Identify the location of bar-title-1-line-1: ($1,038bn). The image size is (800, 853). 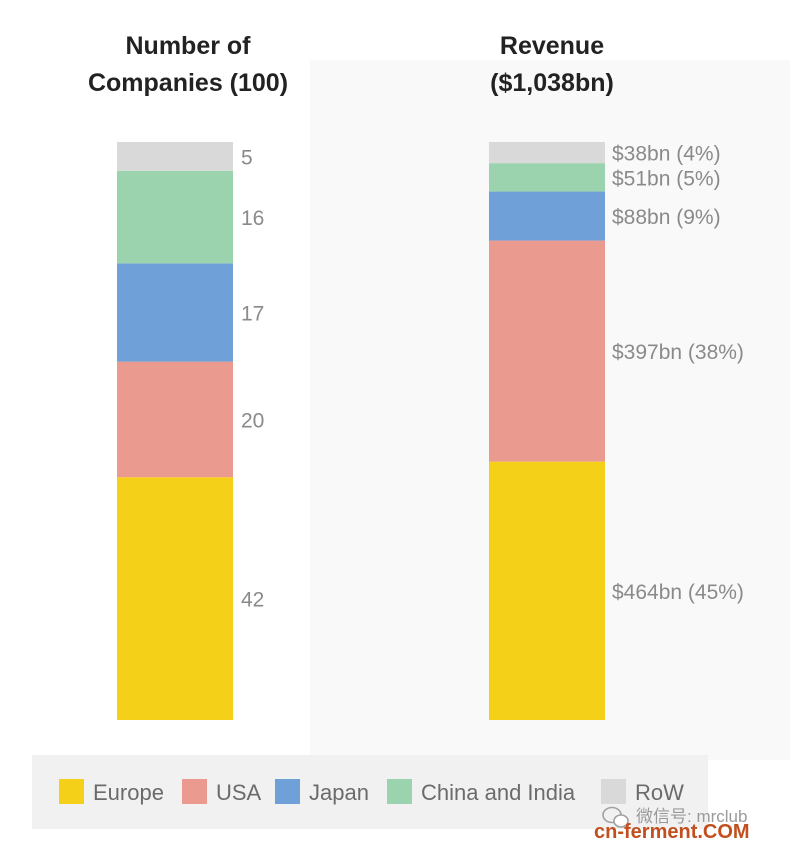
(552, 83).